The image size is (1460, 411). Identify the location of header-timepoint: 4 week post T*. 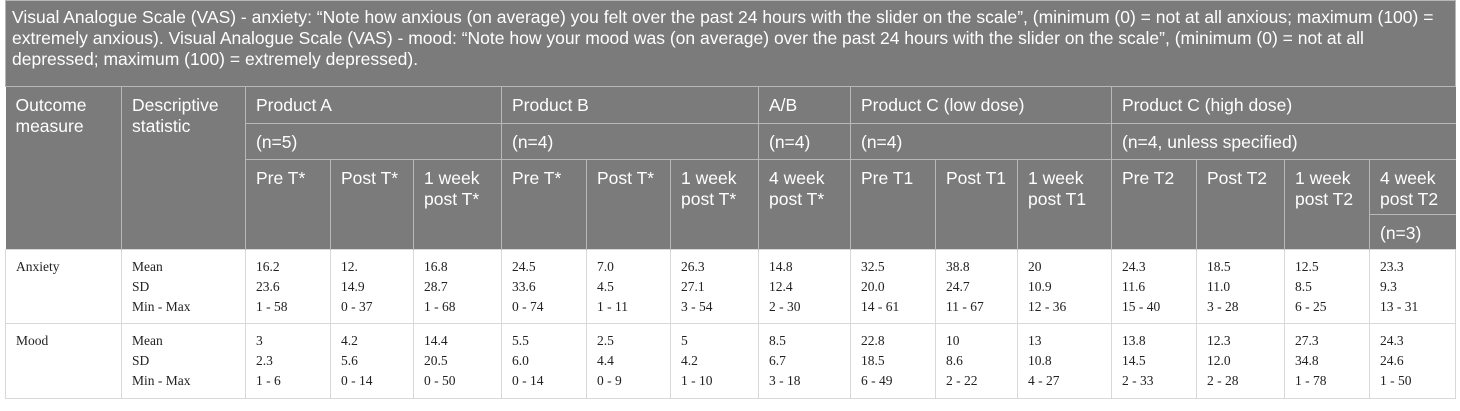
(804, 204).